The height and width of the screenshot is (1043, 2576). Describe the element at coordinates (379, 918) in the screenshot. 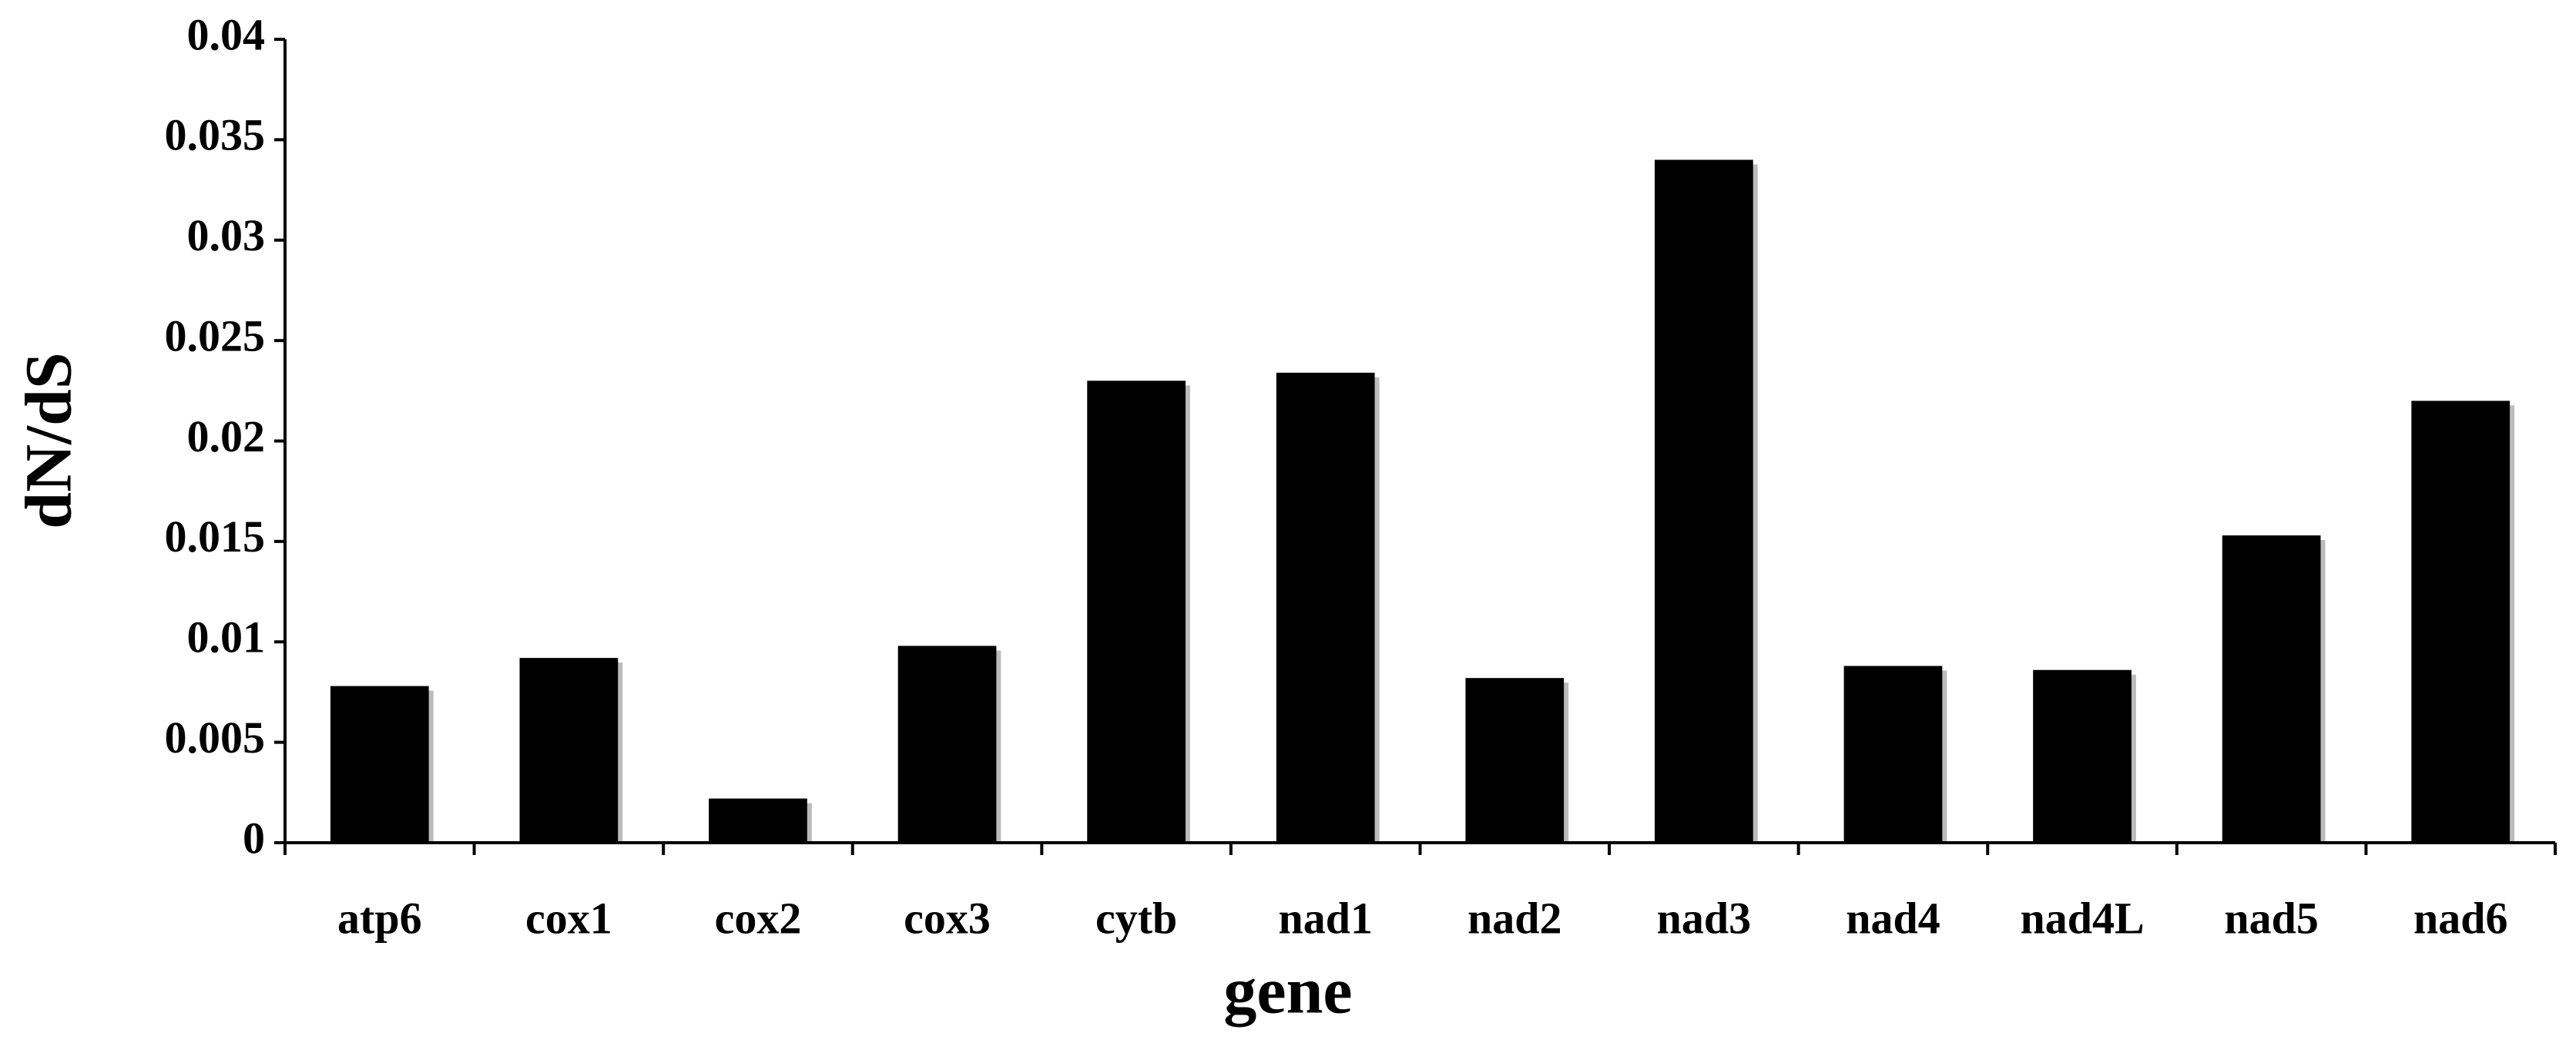

I see `x-tick-label: atp6` at that location.